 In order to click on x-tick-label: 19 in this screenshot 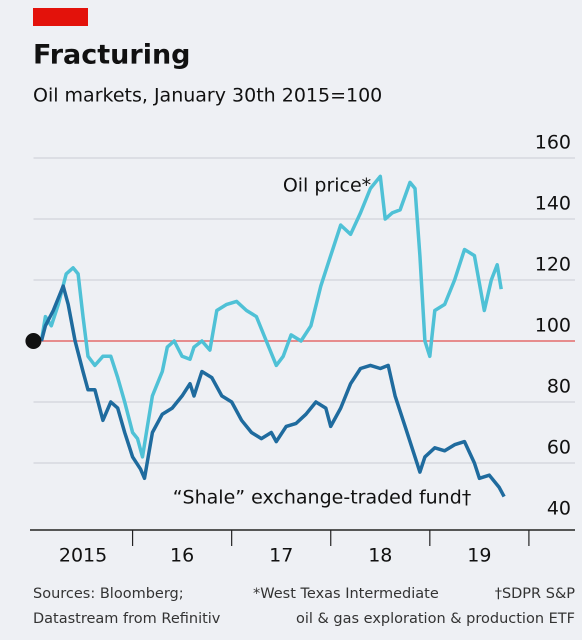, I will do `click(479, 556)`.